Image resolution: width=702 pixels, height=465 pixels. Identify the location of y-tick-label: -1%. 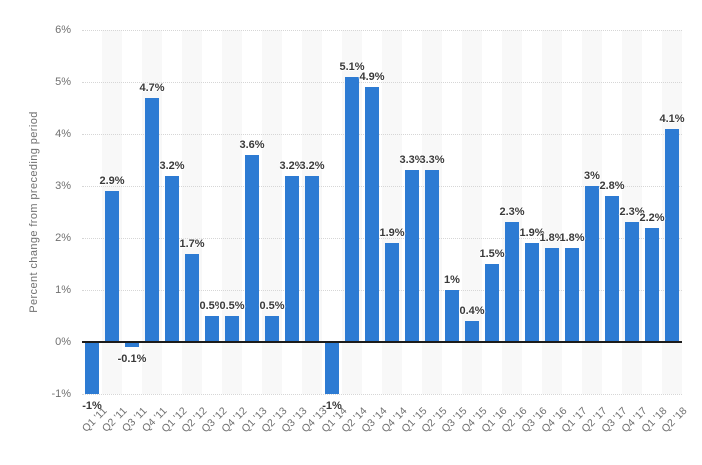
(61, 394).